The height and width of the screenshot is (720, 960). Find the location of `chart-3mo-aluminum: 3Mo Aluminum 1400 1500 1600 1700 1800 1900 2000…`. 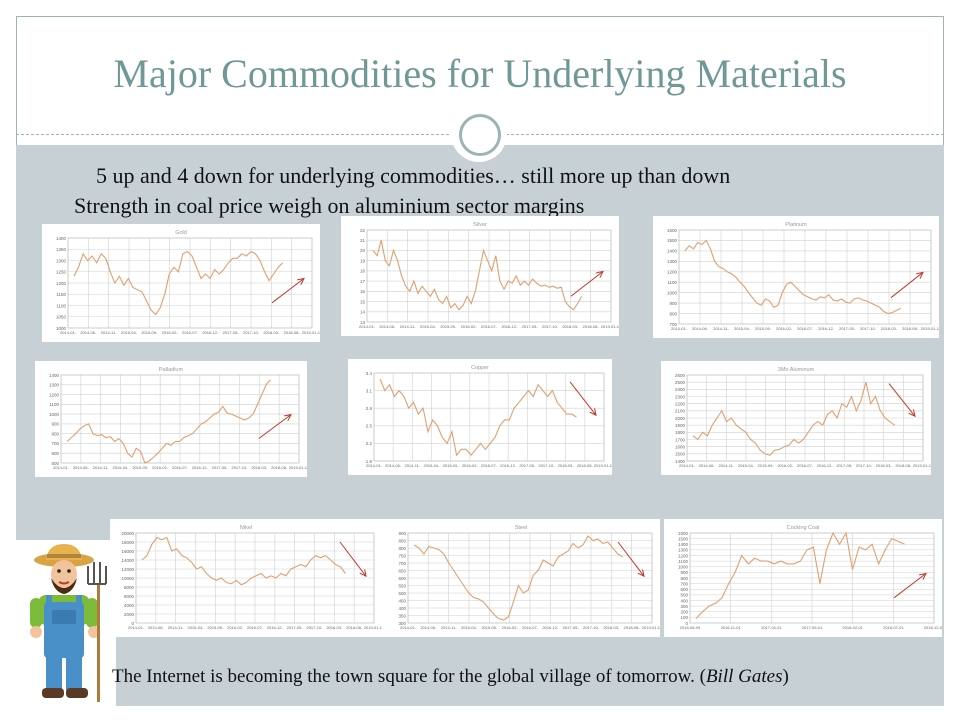

chart-3mo-aluminum: 3Mo Aluminum 1400 1500 1600 1700 1800 1900 2000… is located at coordinates (796, 418).